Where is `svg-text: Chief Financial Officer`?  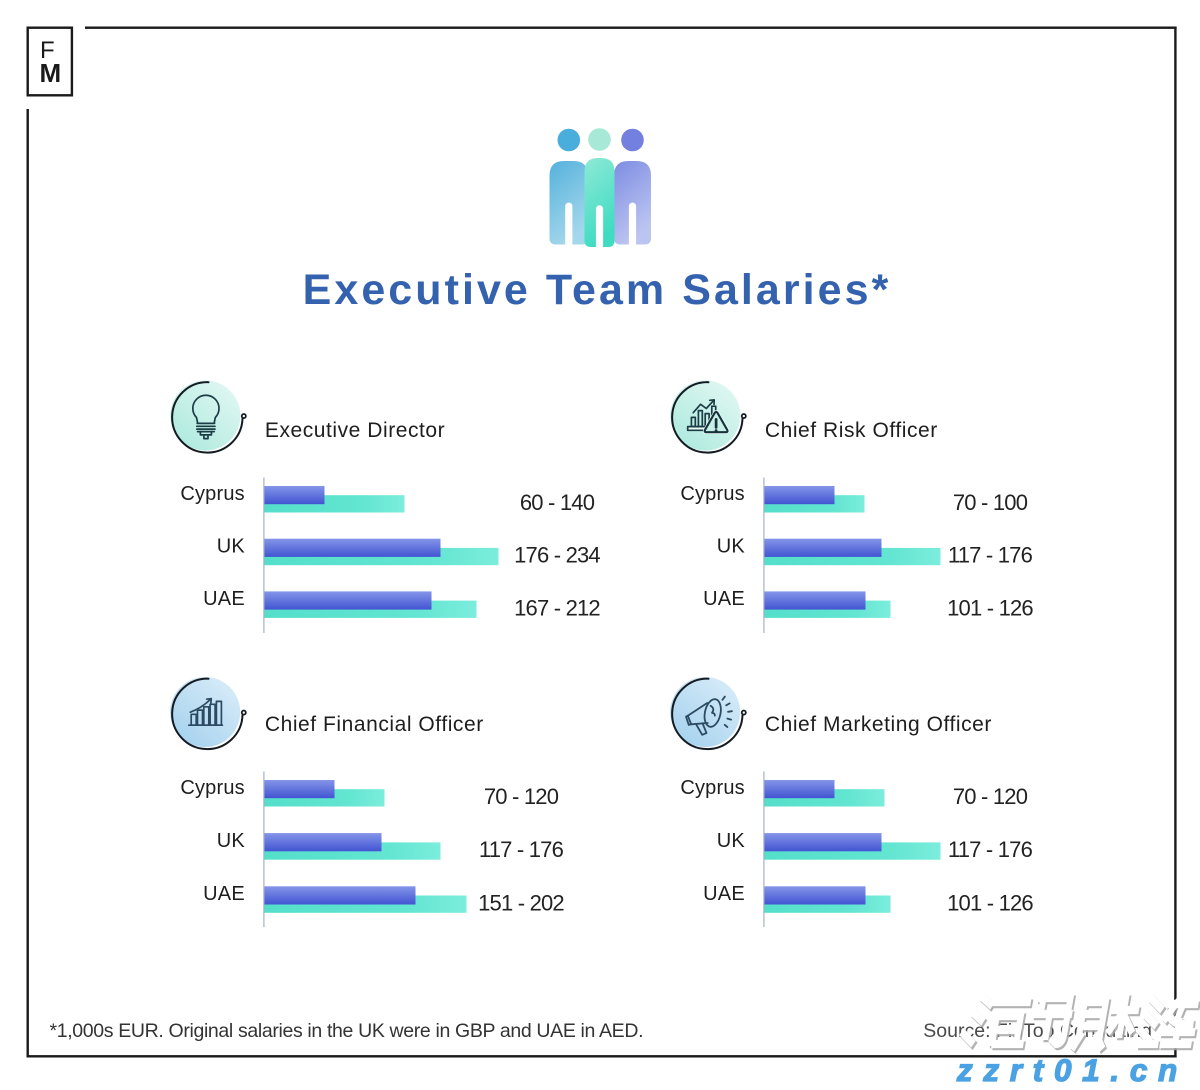
svg-text: Chief Financial Officer is located at coordinates (374, 724).